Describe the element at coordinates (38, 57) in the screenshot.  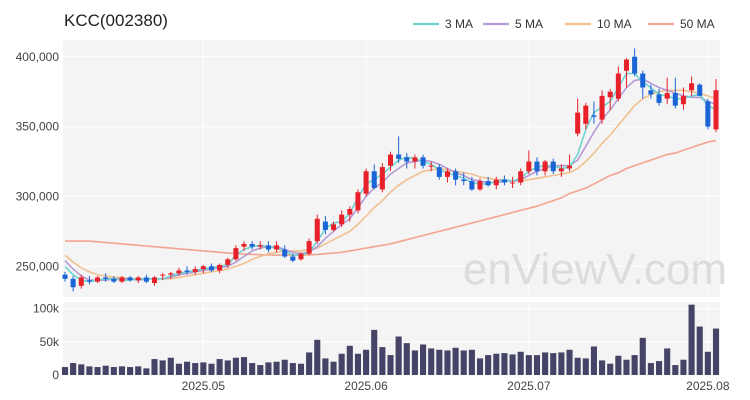
I see `price-tick-label: 400,000` at that location.